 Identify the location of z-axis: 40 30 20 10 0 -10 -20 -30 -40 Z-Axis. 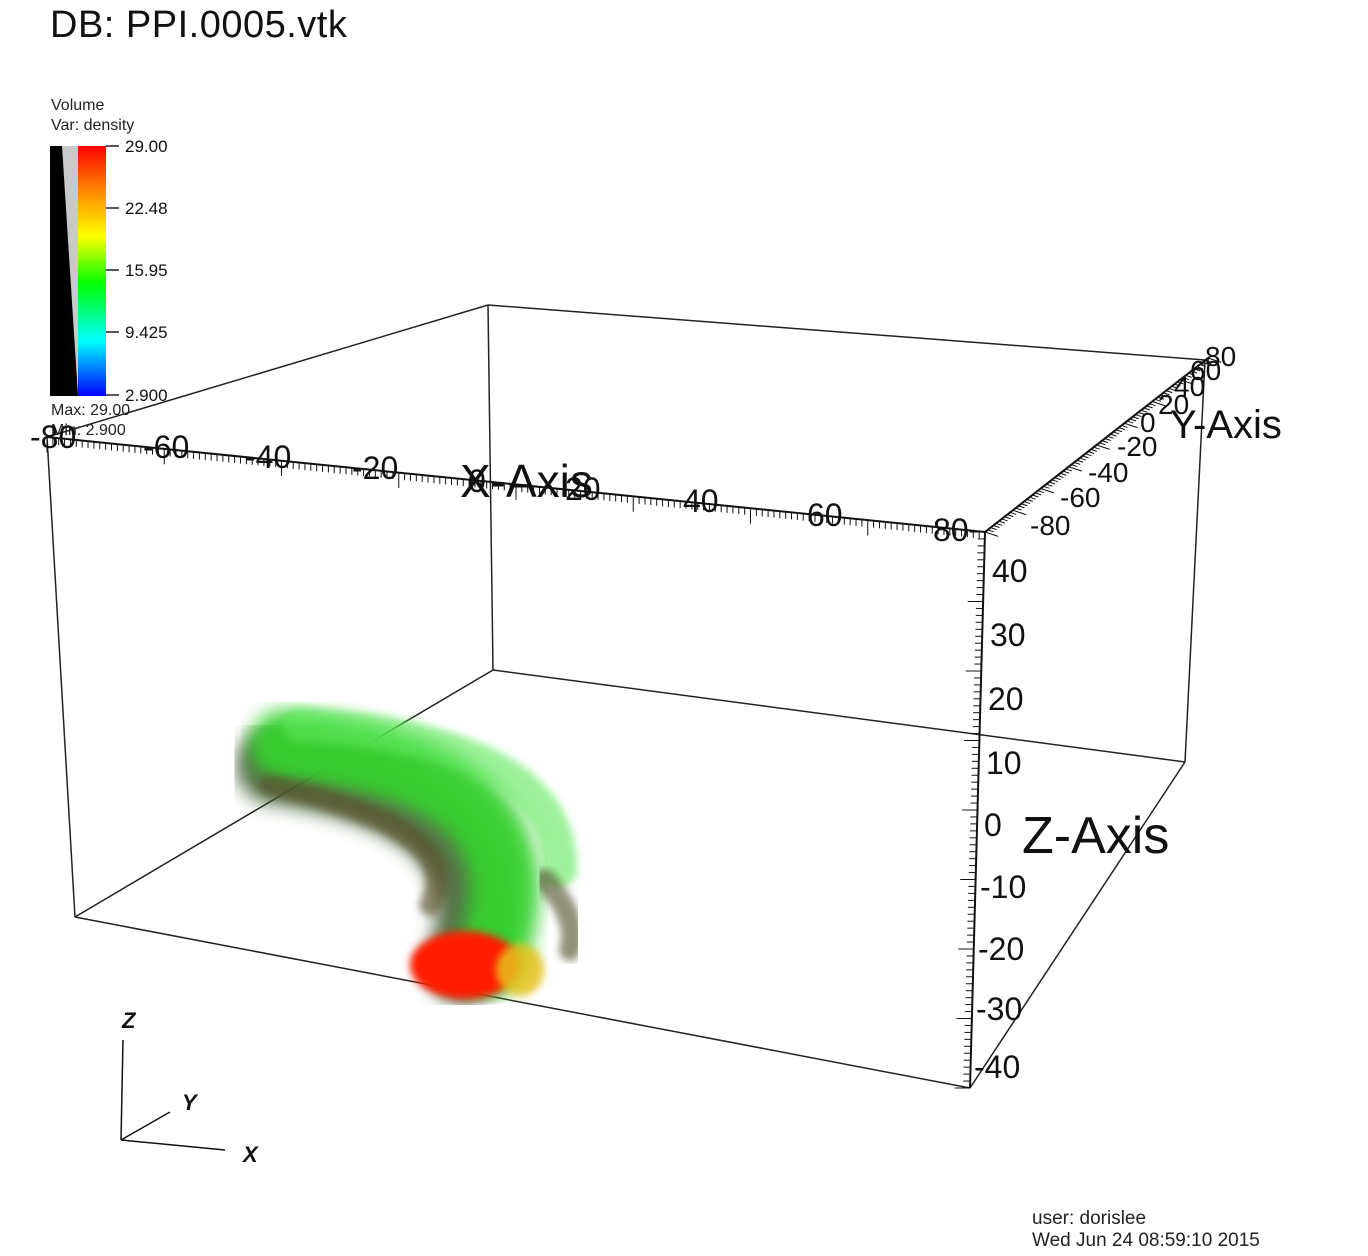
(1061, 810).